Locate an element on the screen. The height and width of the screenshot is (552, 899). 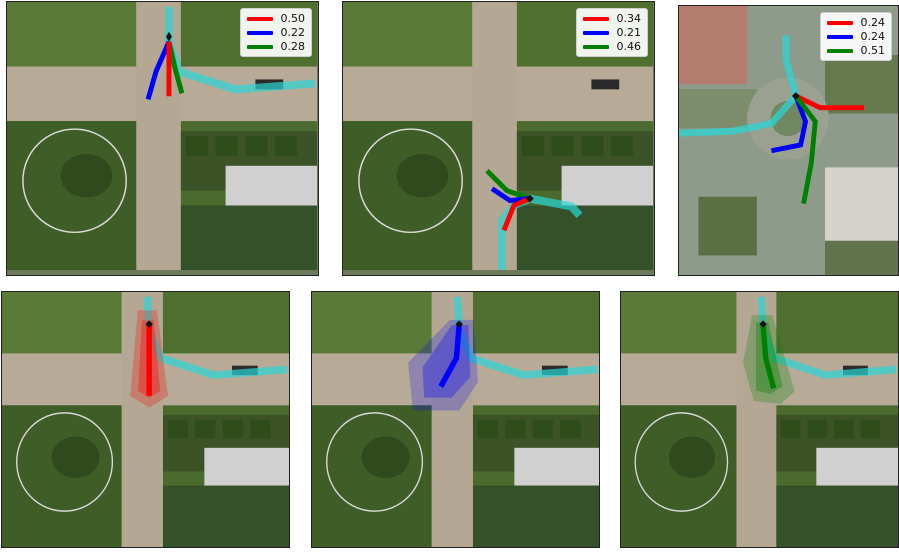
legend: 0.24 0.24 0.51 is located at coordinates (855, 36).